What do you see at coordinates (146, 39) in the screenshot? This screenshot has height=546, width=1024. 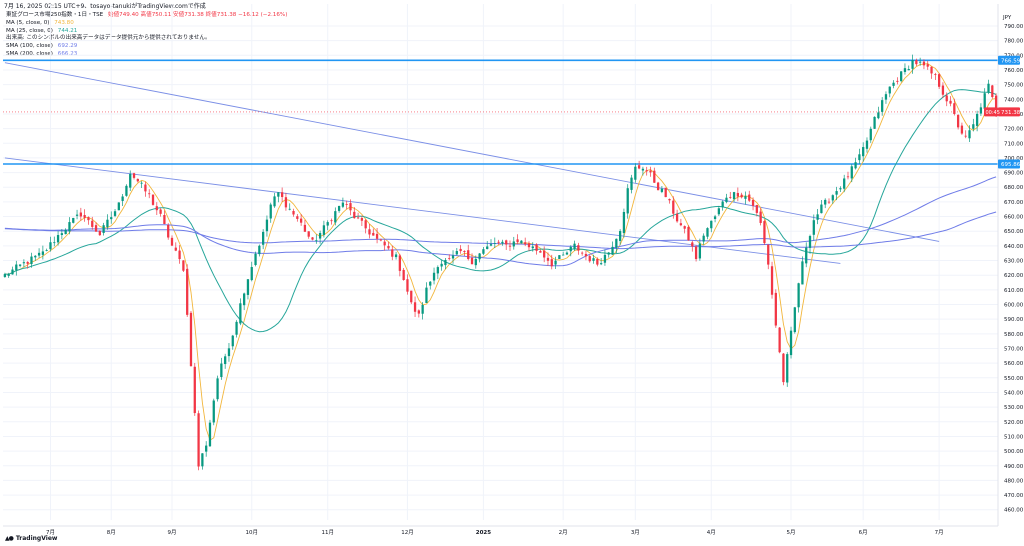 I see `legend-volume: 出来高: このシンボルの出来高データはデータ提供元から提供されておりません。` at bounding box center [146, 39].